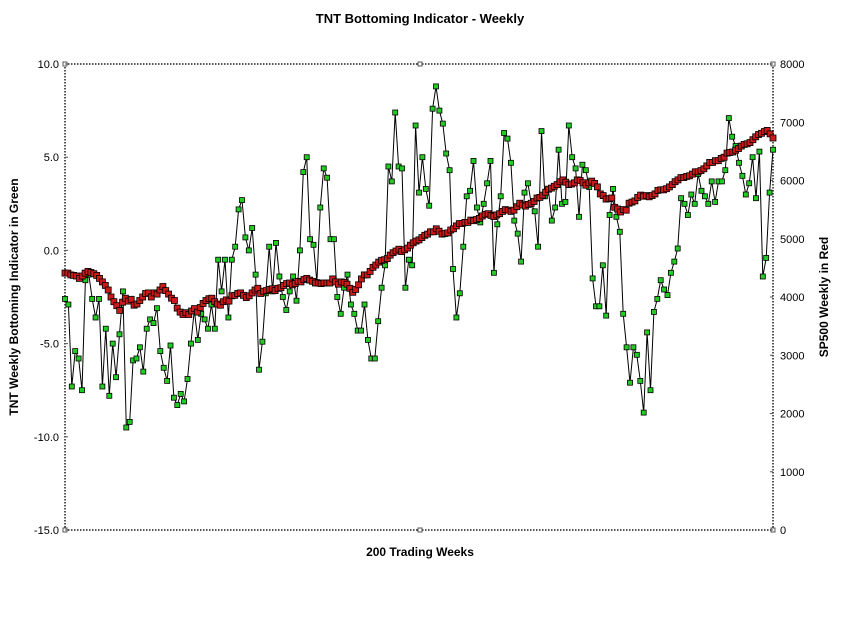 Image resolution: width=842 pixels, height=621 pixels. What do you see at coordinates (824, 297) in the screenshot?
I see `right-y-axis-label: SP500 Weekly in Red` at bounding box center [824, 297].